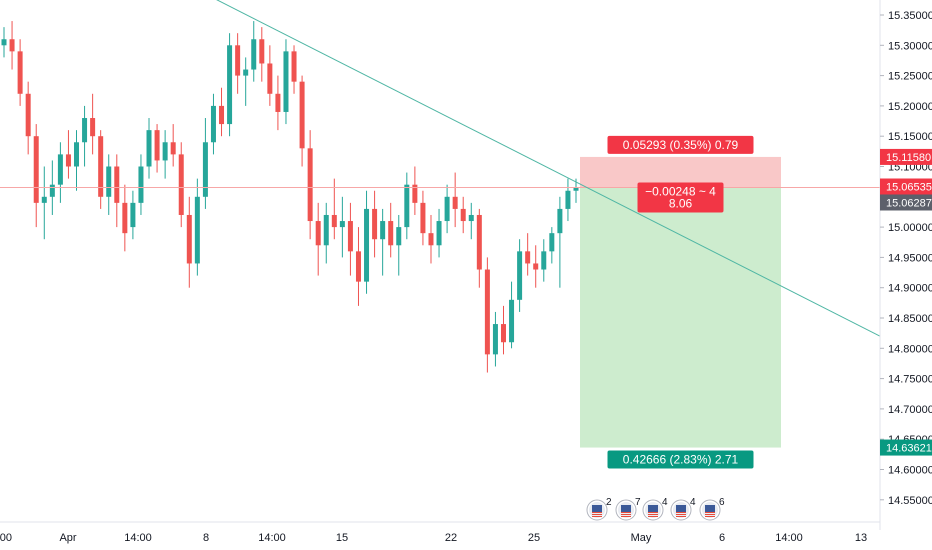  I want to click on x-tick-label: May, so click(641, 538).